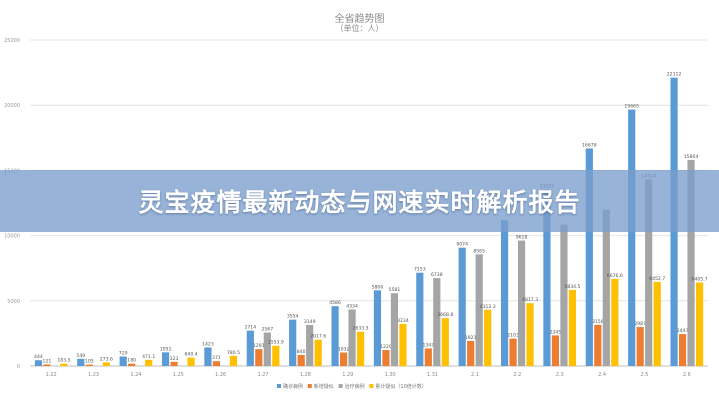 The height and width of the screenshot is (400, 719). I want to click on banner-title: 灵宝疫情最新动态与网速实时解析报告, so click(359, 202).